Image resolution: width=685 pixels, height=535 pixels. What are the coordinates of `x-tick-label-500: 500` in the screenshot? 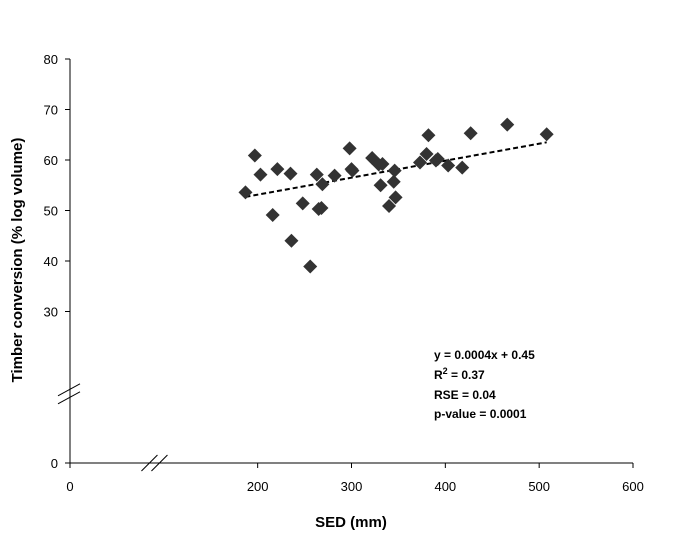 It's located at (539, 486).